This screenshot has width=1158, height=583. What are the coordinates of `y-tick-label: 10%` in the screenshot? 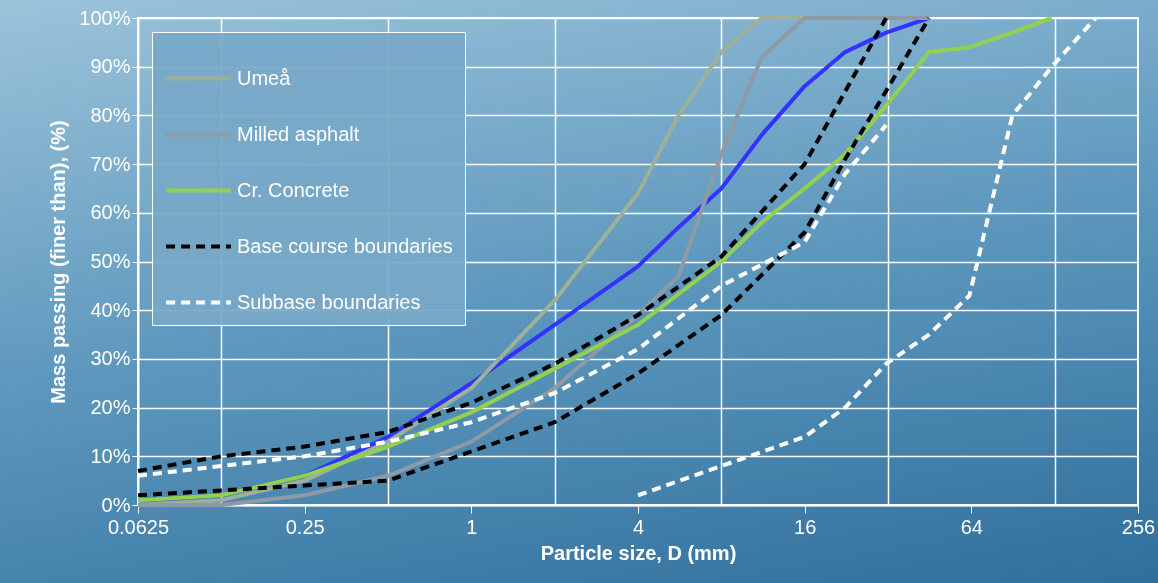 It's located at (110, 455).